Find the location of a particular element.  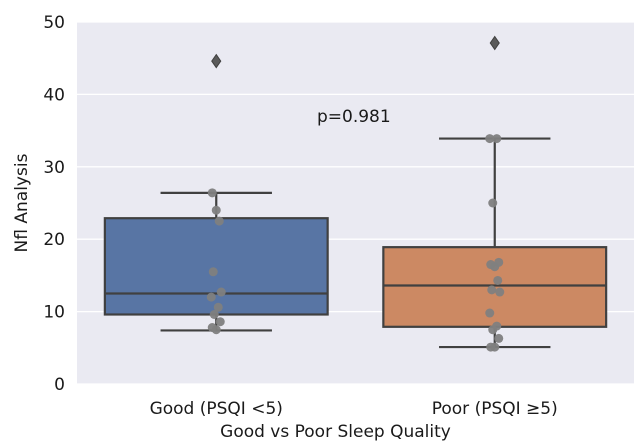

y-tick-label-10: 10 is located at coordinates (54, 313).